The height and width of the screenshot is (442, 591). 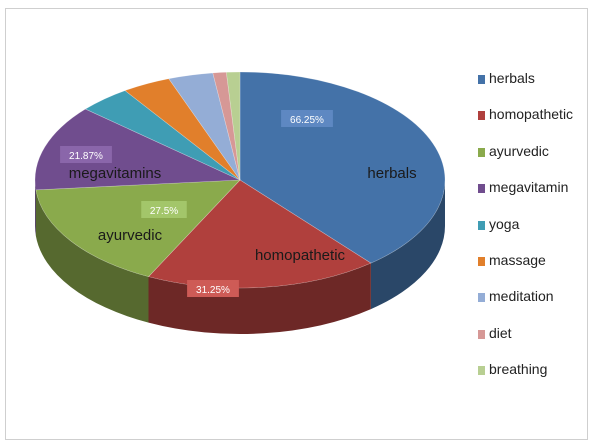 What do you see at coordinates (391, 173) in the screenshot?
I see `slice-label-herbals: herbals` at bounding box center [391, 173].